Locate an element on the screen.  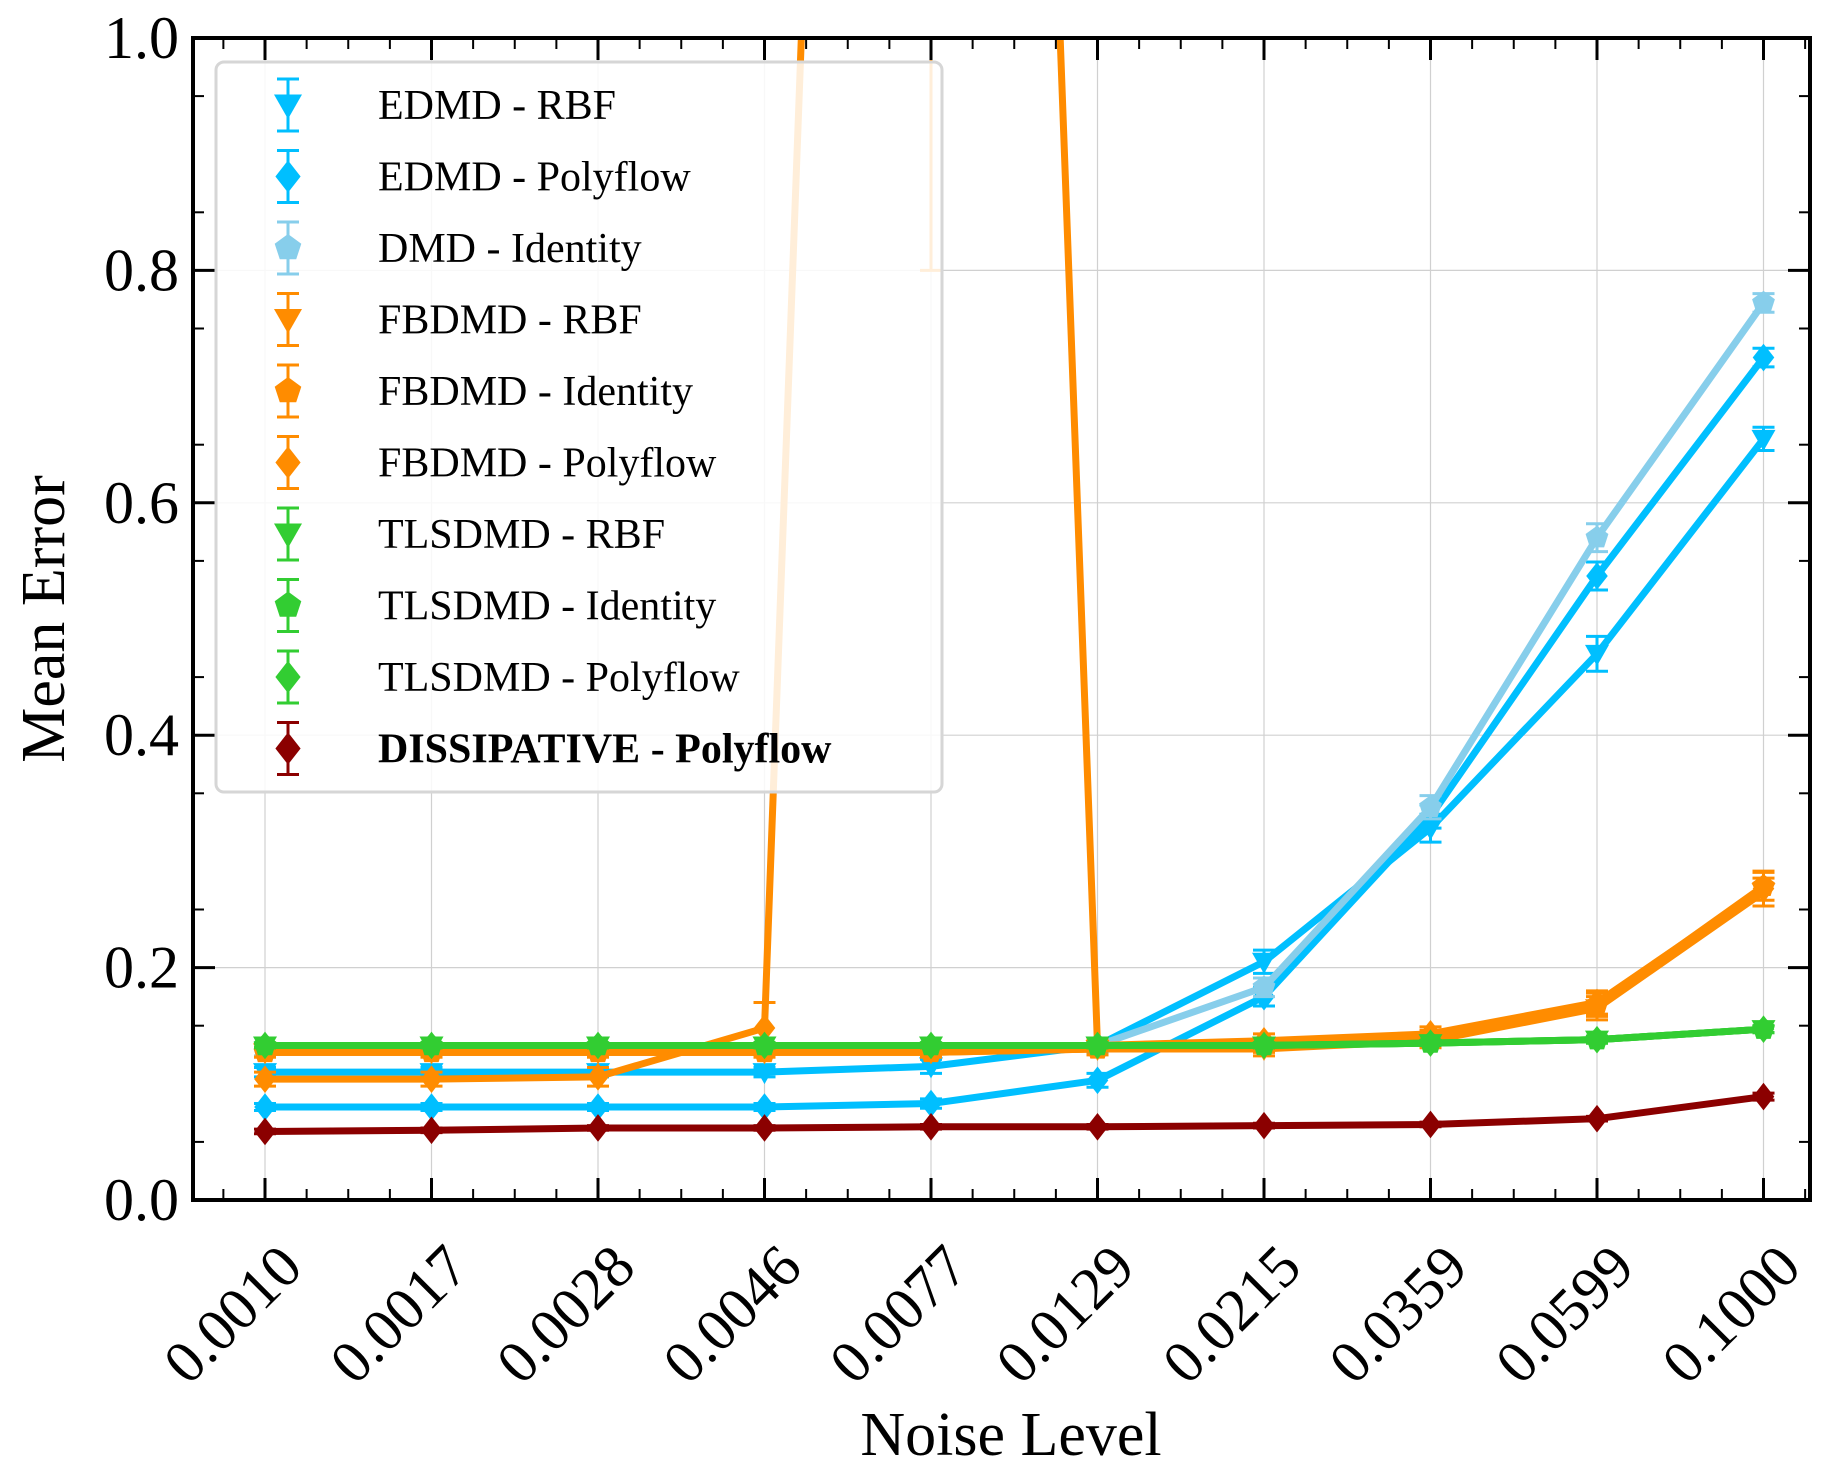
legend-label: DMD - Identity is located at coordinates (510, 249).